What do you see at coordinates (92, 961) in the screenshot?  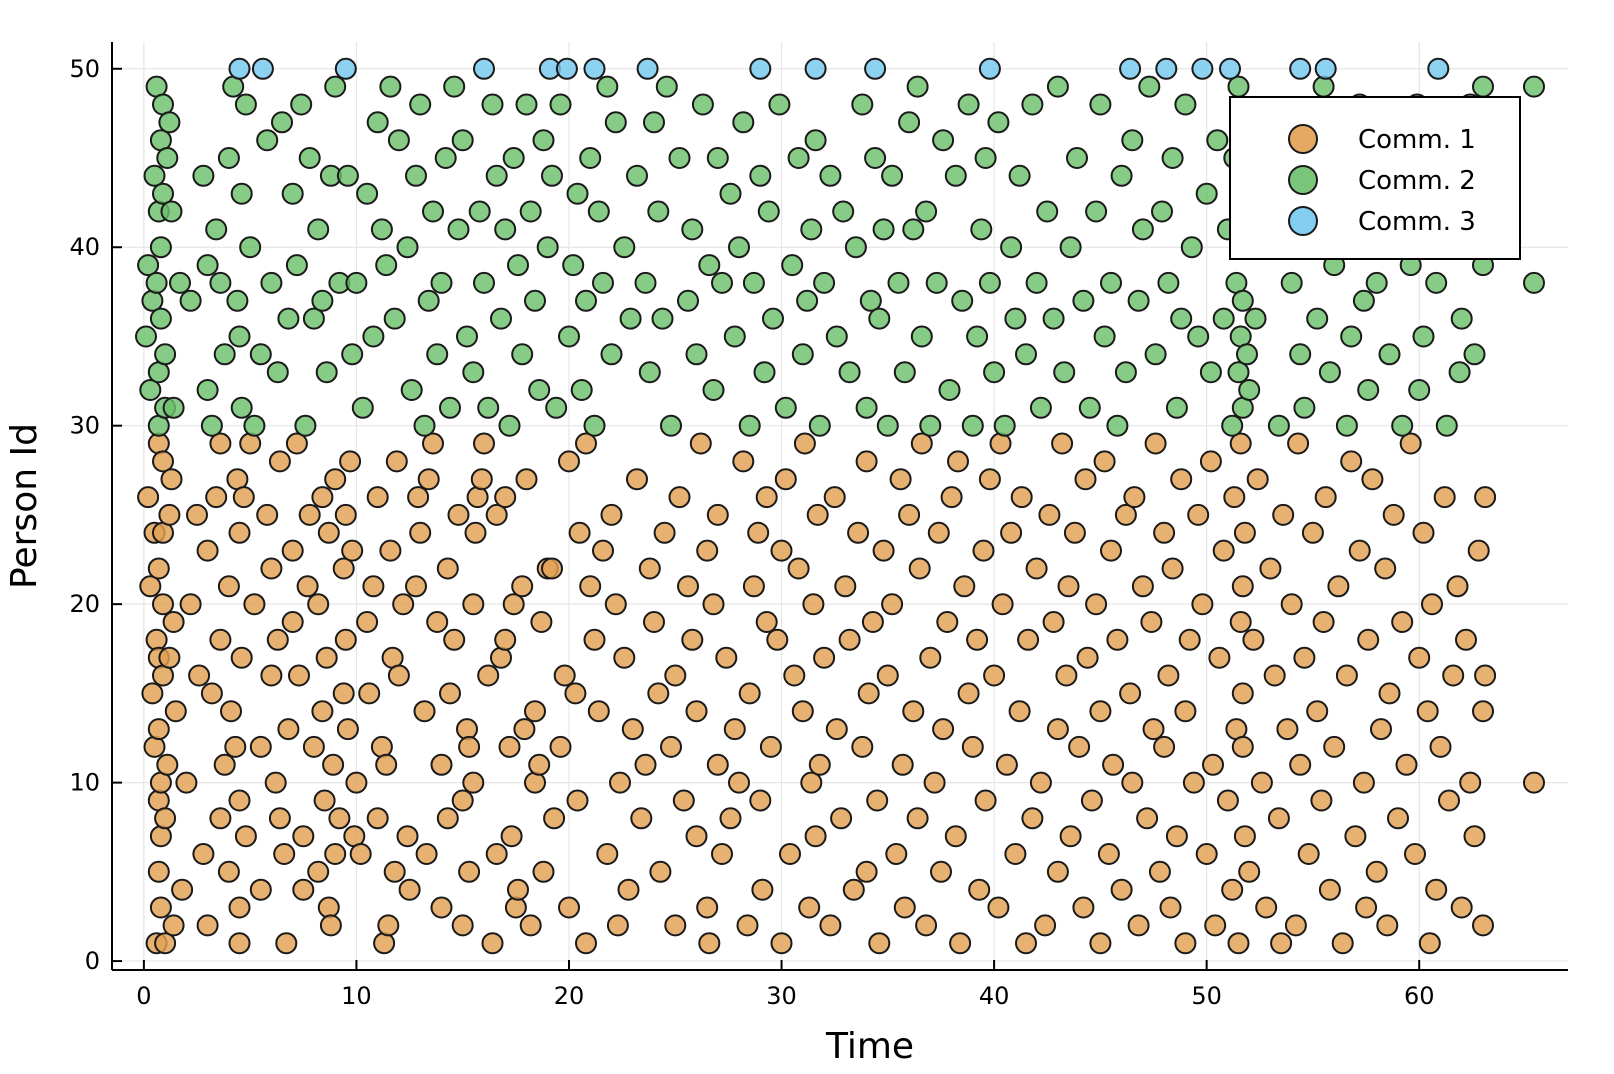 I see `y-tick-label: 0` at bounding box center [92, 961].